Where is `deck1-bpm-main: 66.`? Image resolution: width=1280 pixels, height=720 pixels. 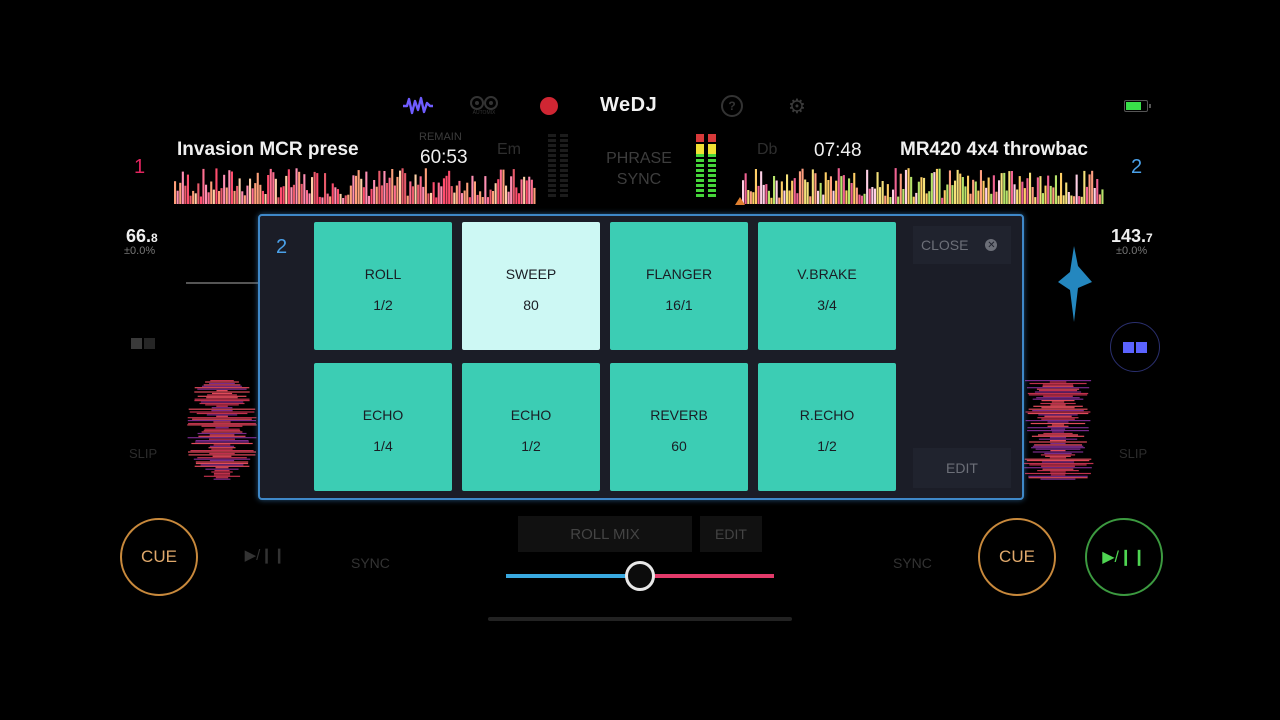
deck1-bpm-main: 66. is located at coordinates (139, 236).